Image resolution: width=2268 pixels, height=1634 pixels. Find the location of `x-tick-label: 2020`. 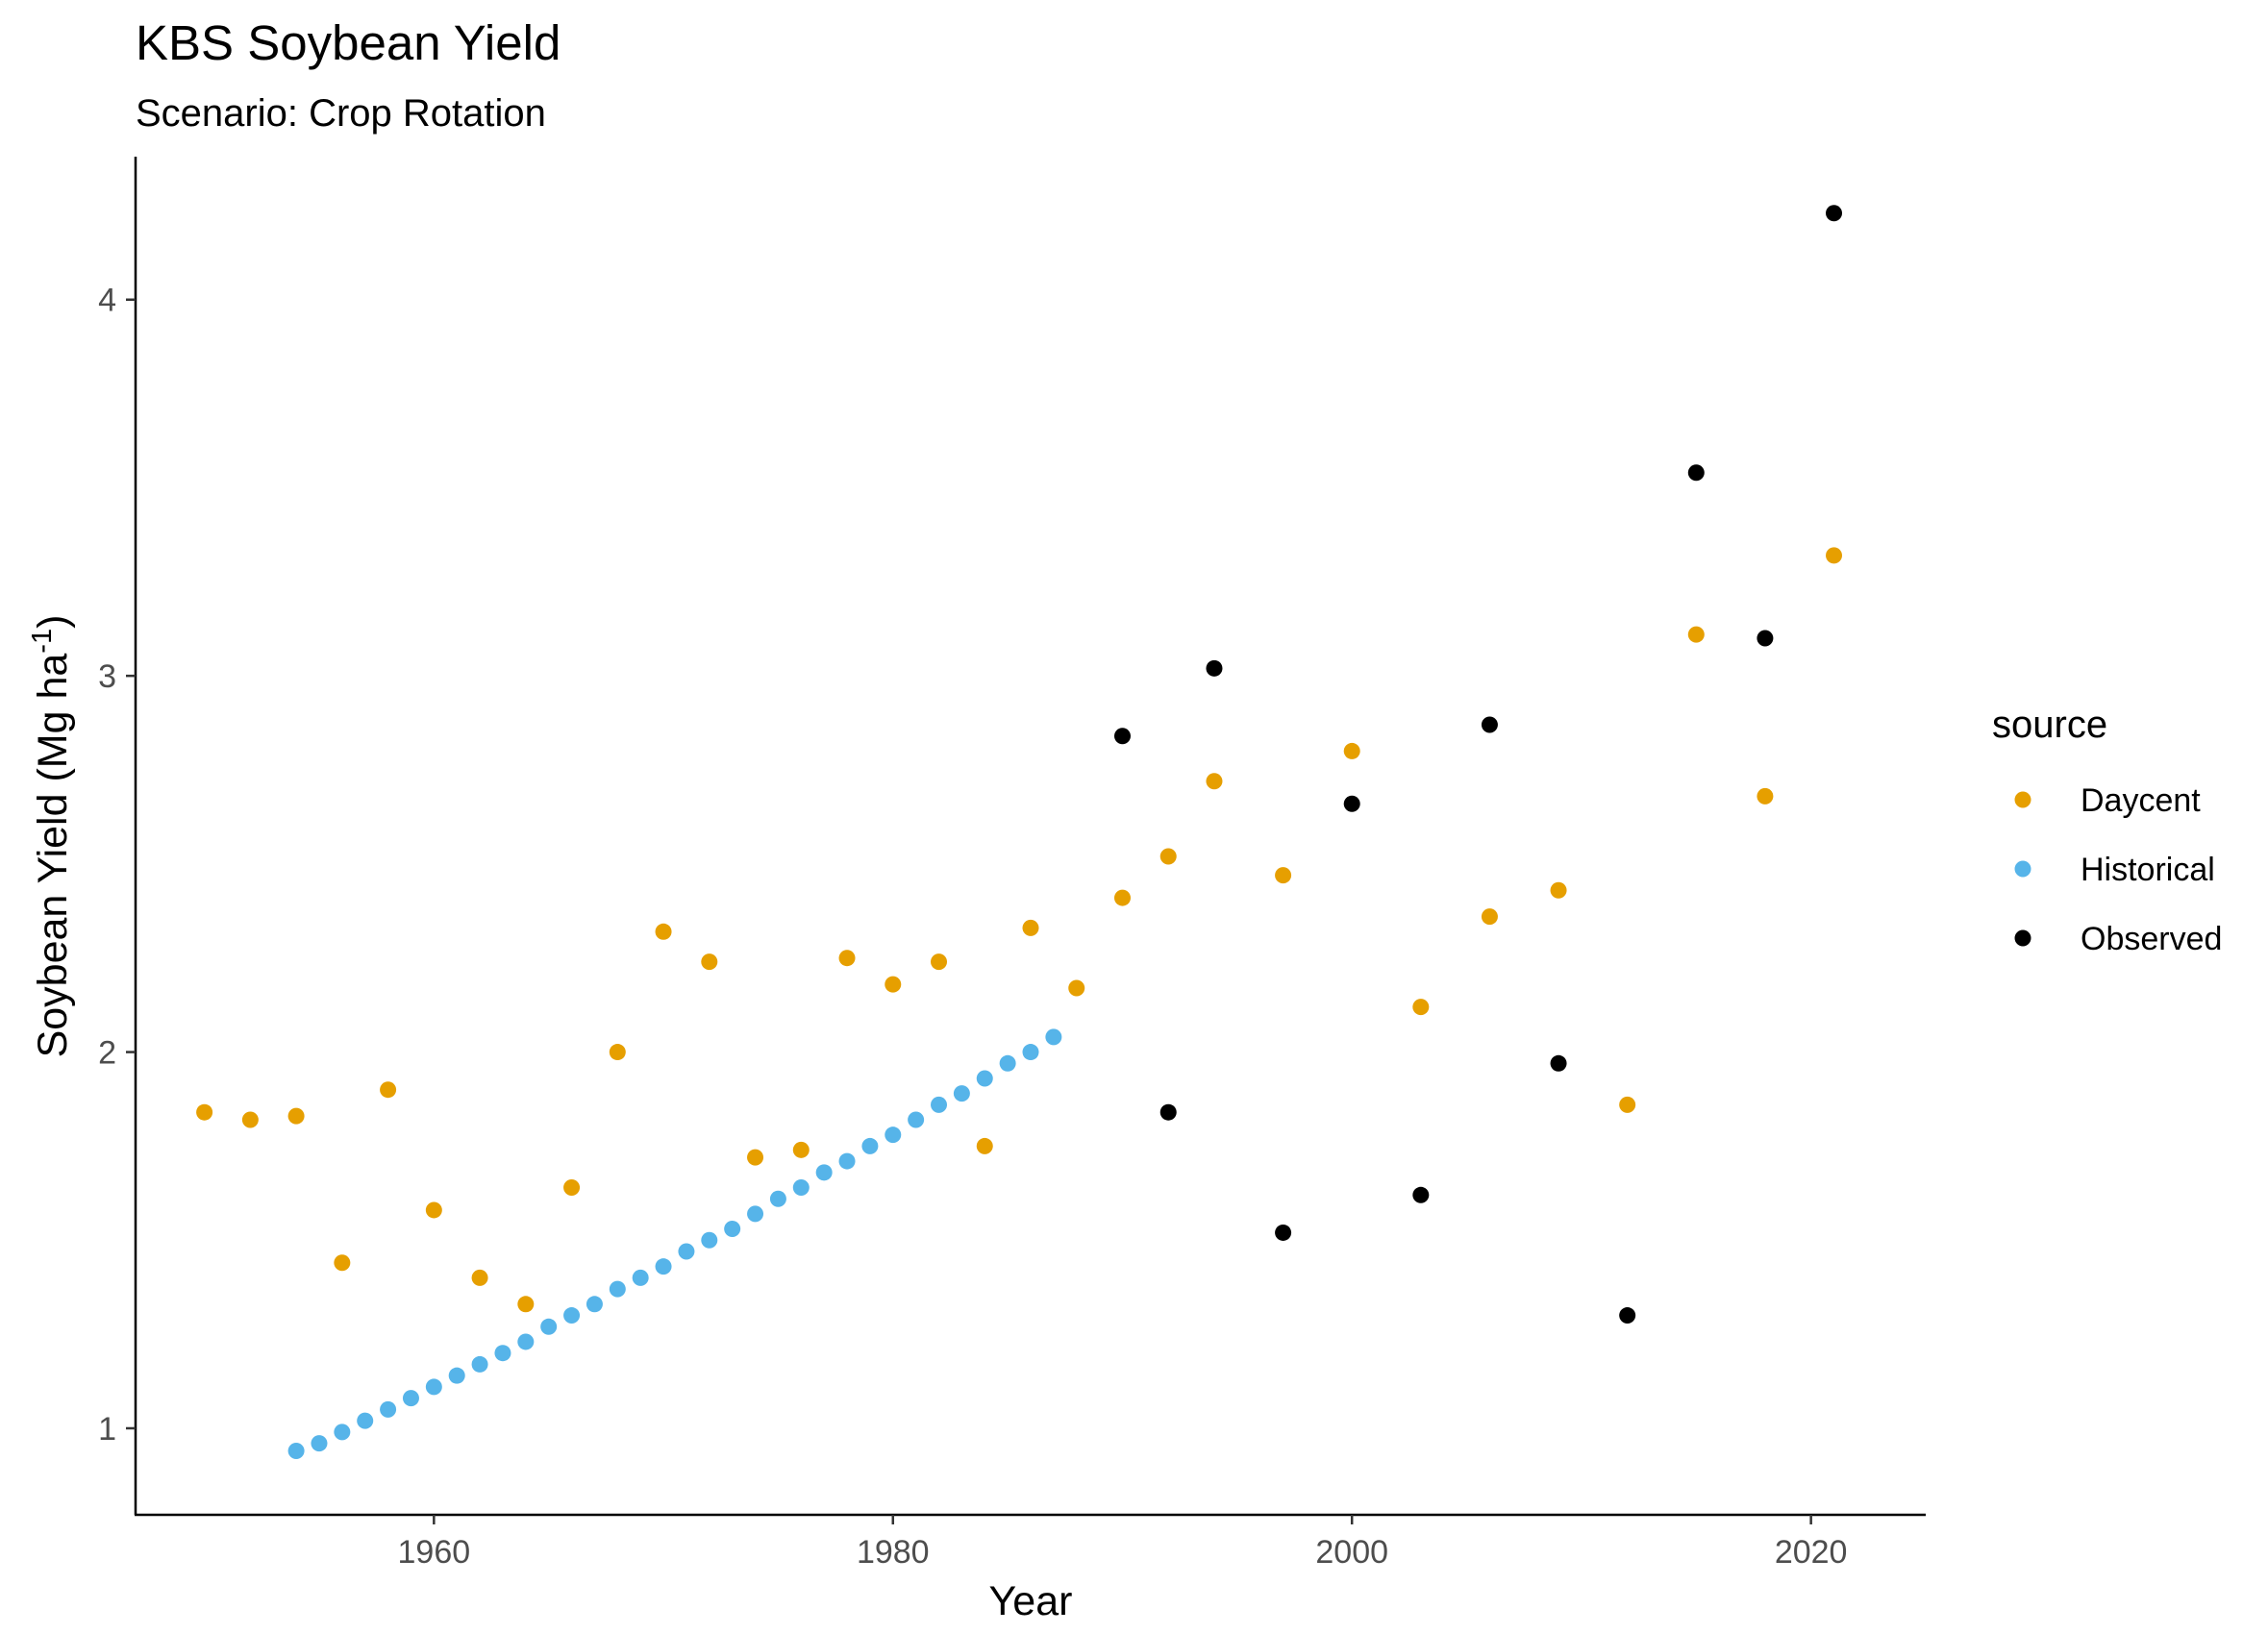

x-tick-label: 2020 is located at coordinates (1811, 1552).